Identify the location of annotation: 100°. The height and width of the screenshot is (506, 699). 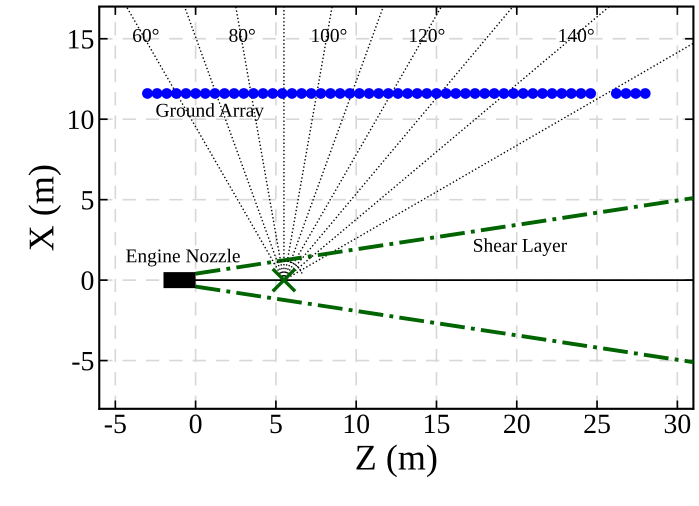
(329, 35).